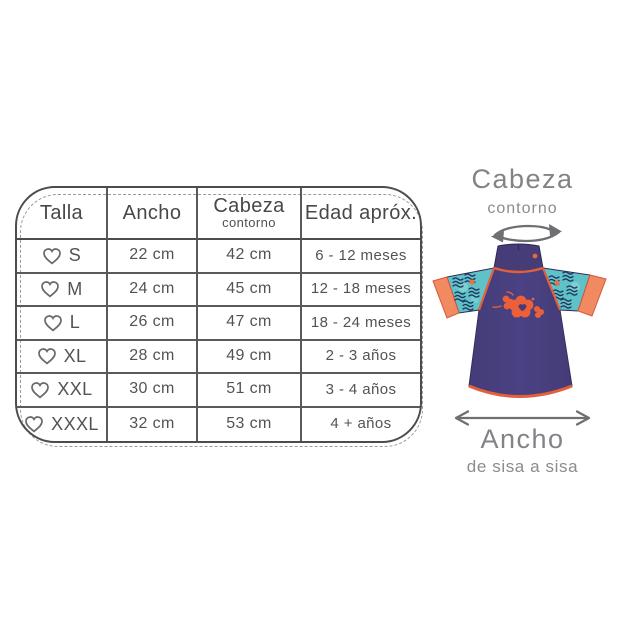 Image resolution: width=620 pixels, height=620 pixels. What do you see at coordinates (75, 288) in the screenshot?
I see `size-label: M` at bounding box center [75, 288].